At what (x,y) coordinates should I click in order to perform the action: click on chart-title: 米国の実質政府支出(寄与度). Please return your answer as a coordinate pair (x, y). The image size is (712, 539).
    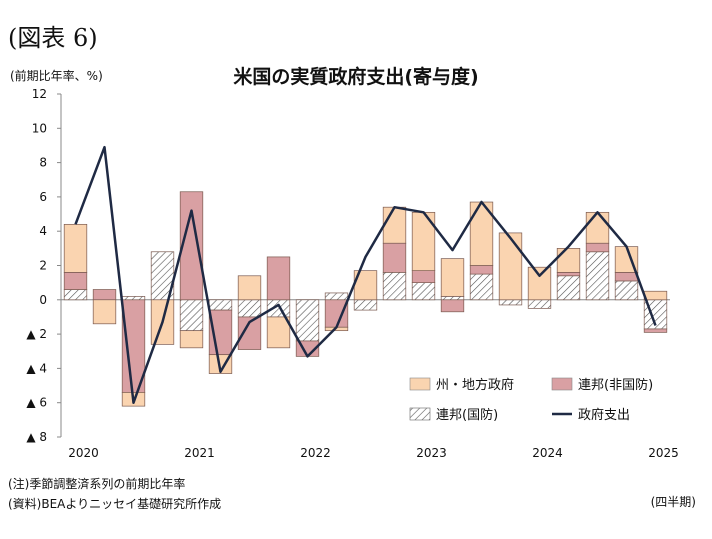
    Looking at the image, I should click on (356, 77).